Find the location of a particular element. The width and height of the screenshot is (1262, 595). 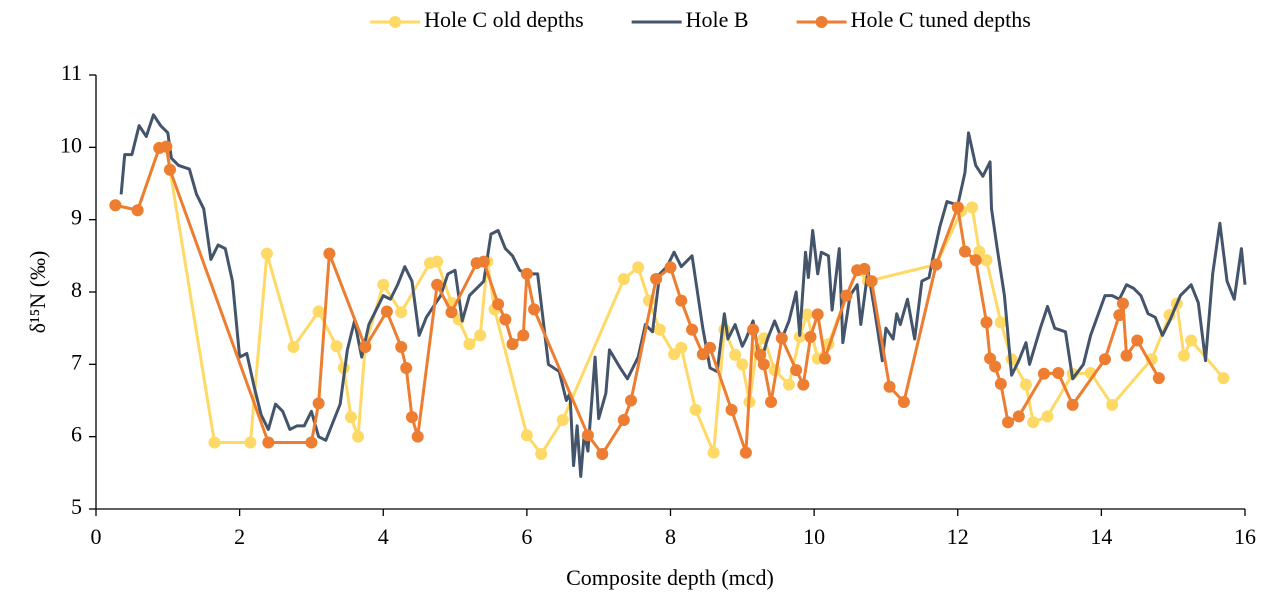

legend-label: Hole C tuned depths is located at coordinates (941, 19).